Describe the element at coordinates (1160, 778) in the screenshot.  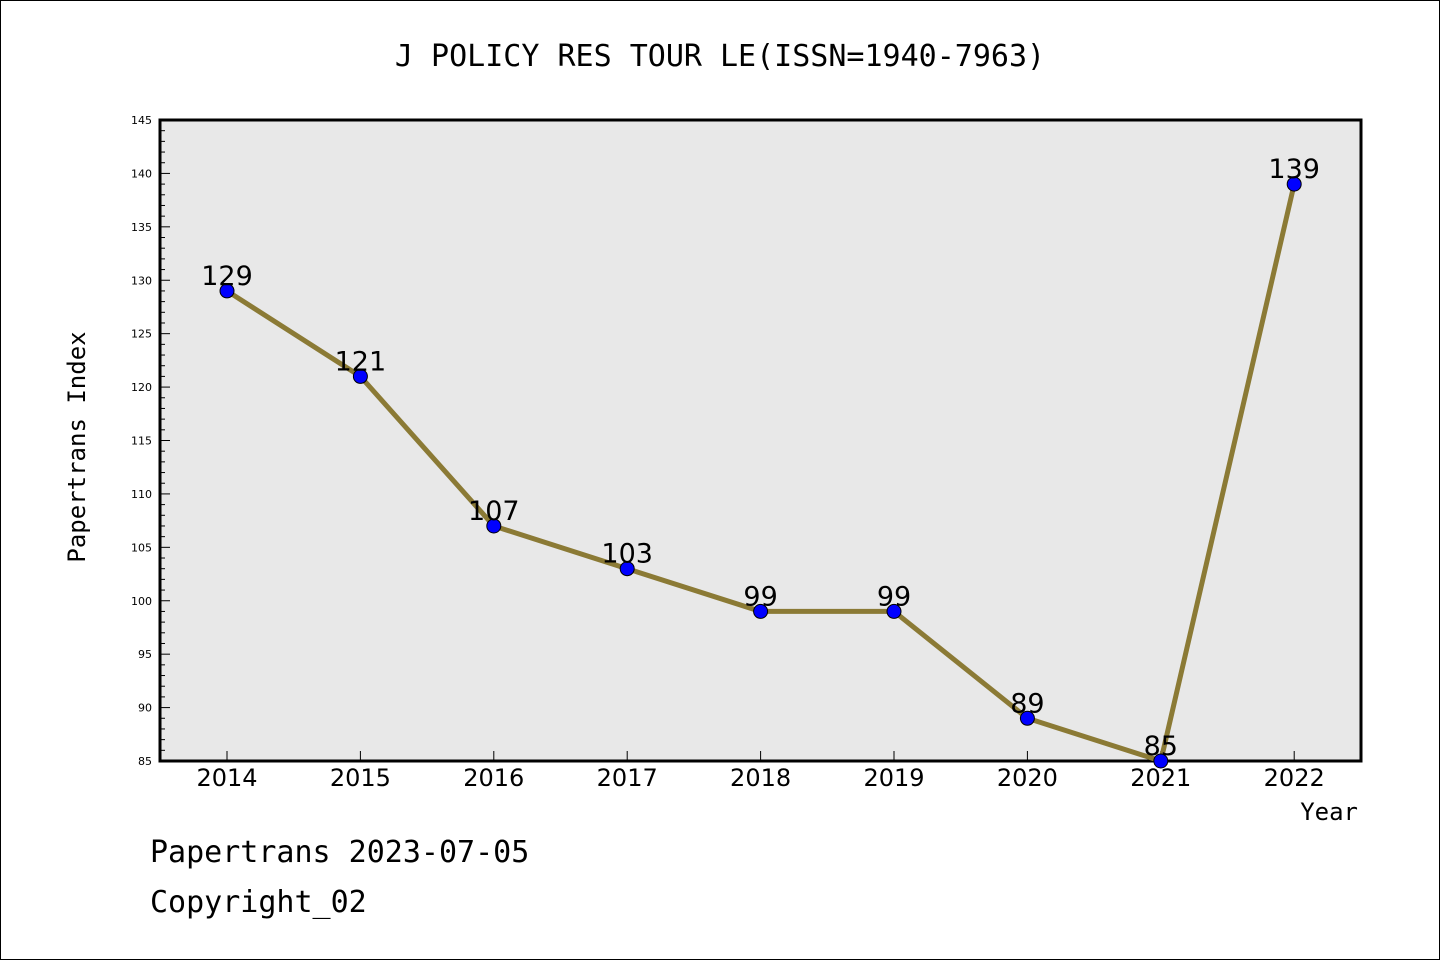
I see `x-tick-label: 2021` at that location.